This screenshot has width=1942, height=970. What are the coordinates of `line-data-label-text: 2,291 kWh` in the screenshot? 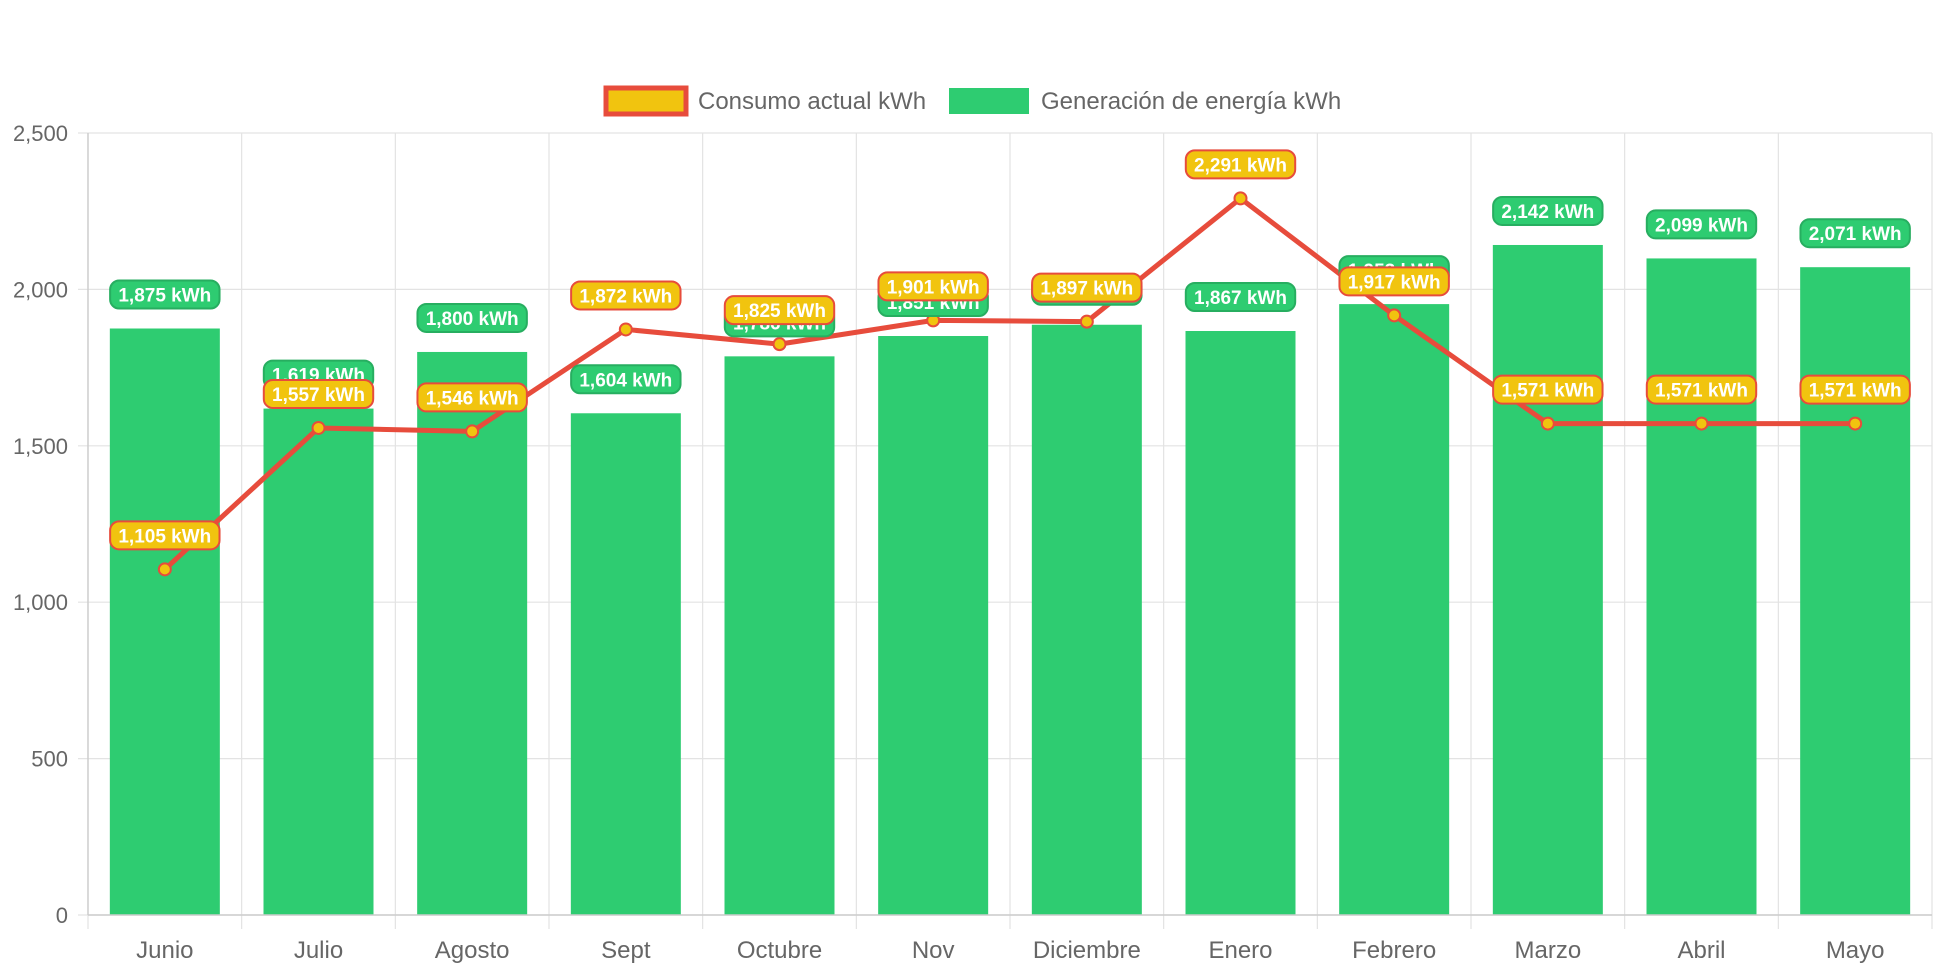 It's located at (1240, 165).